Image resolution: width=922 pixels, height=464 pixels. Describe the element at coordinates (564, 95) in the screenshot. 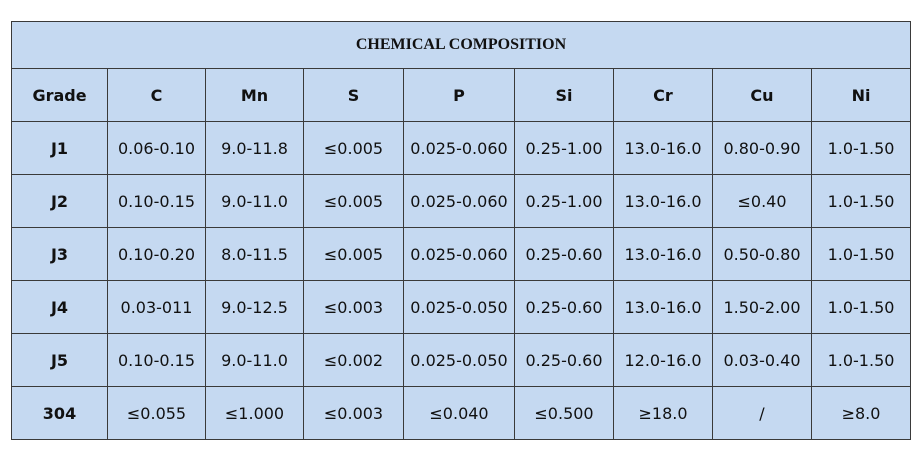

I see `header-cell: Si` at that location.